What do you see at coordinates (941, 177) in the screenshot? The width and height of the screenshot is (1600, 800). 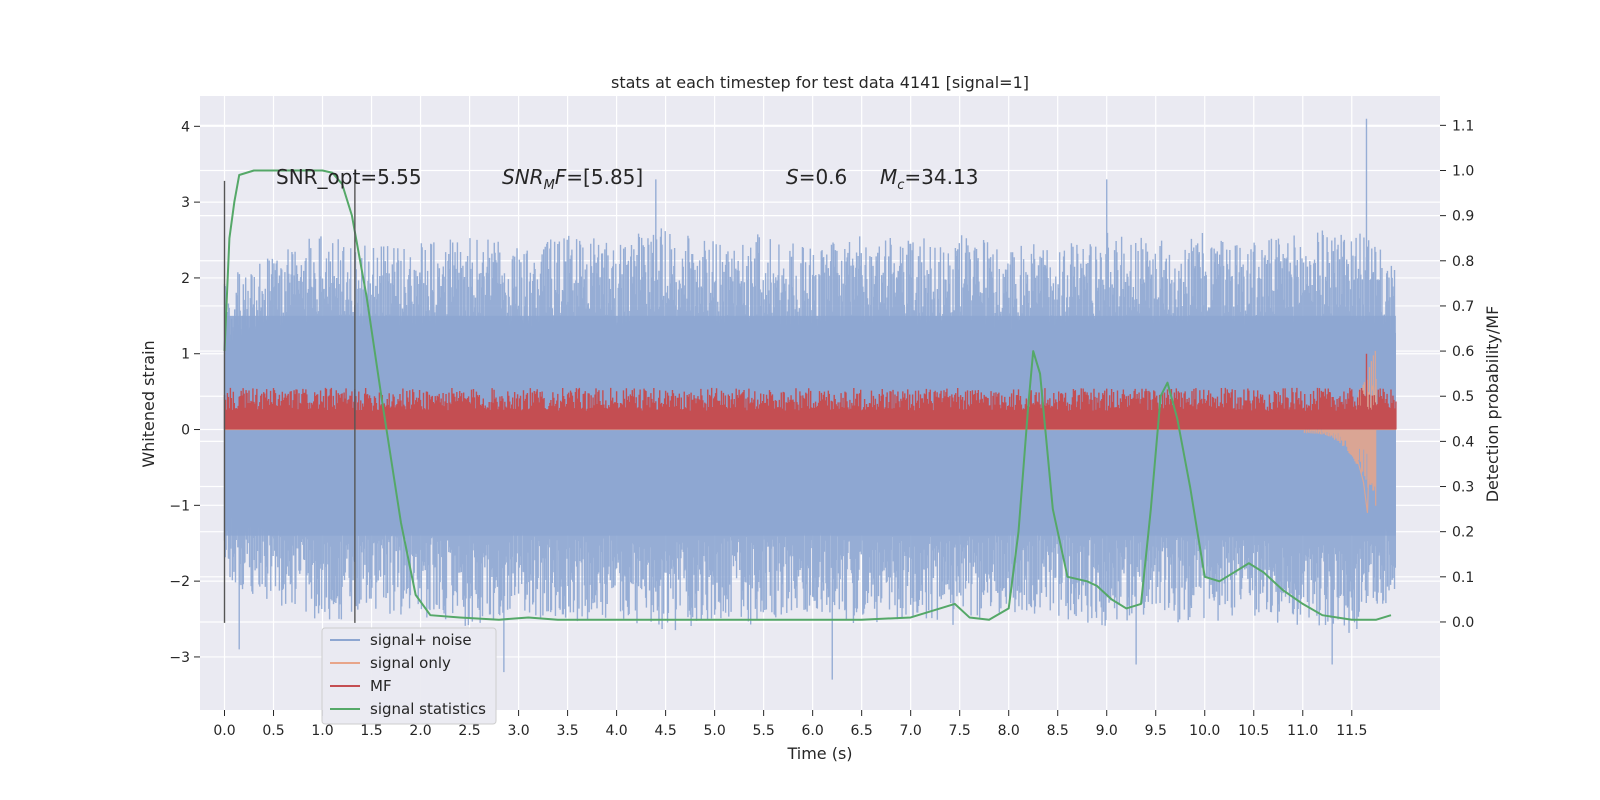 I see `mc-val: =34.13` at bounding box center [941, 177].